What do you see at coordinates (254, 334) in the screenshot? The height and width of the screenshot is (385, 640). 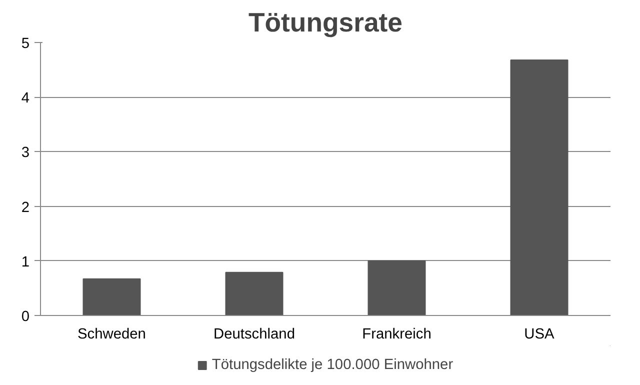 I see `x-tick-label: Deutschland` at bounding box center [254, 334].